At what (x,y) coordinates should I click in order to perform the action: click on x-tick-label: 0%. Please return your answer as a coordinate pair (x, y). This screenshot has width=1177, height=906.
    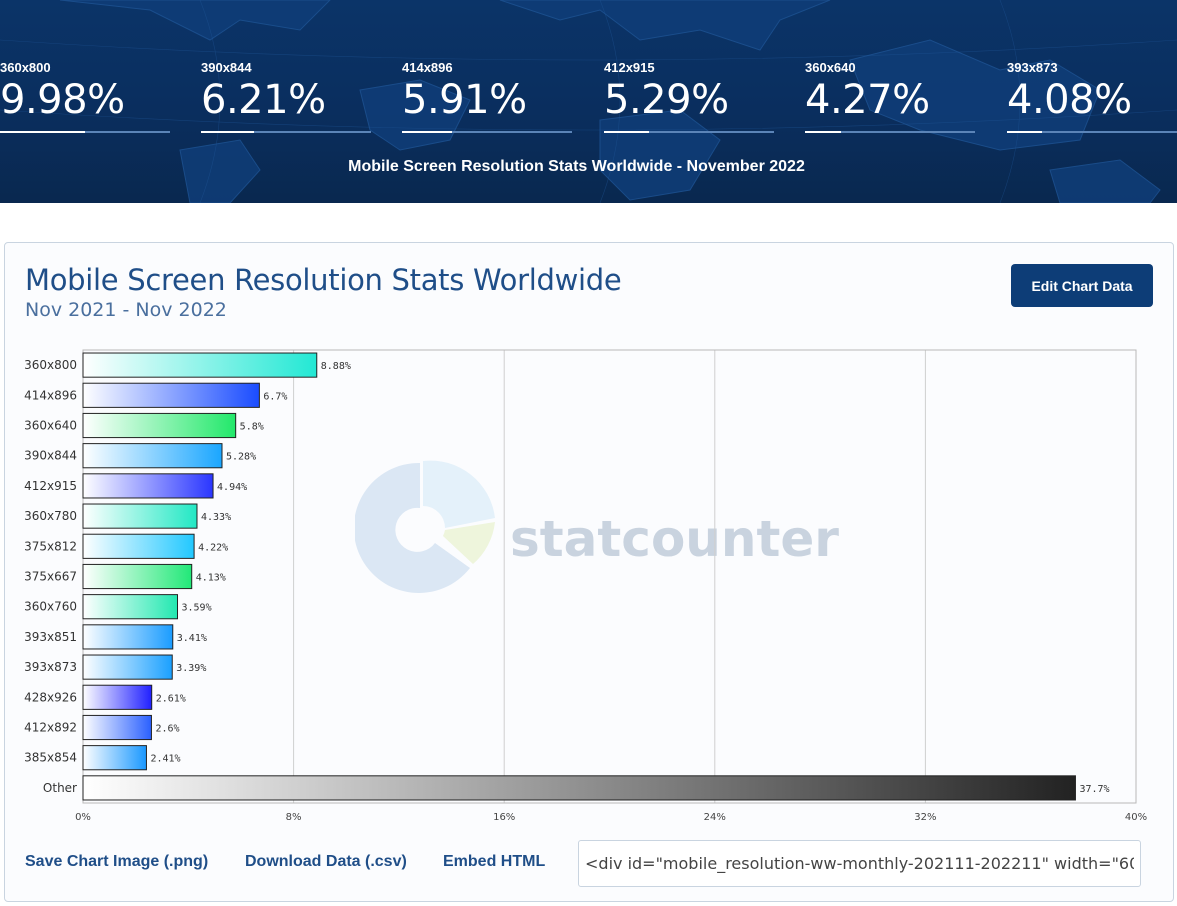
    Looking at the image, I should click on (83, 817).